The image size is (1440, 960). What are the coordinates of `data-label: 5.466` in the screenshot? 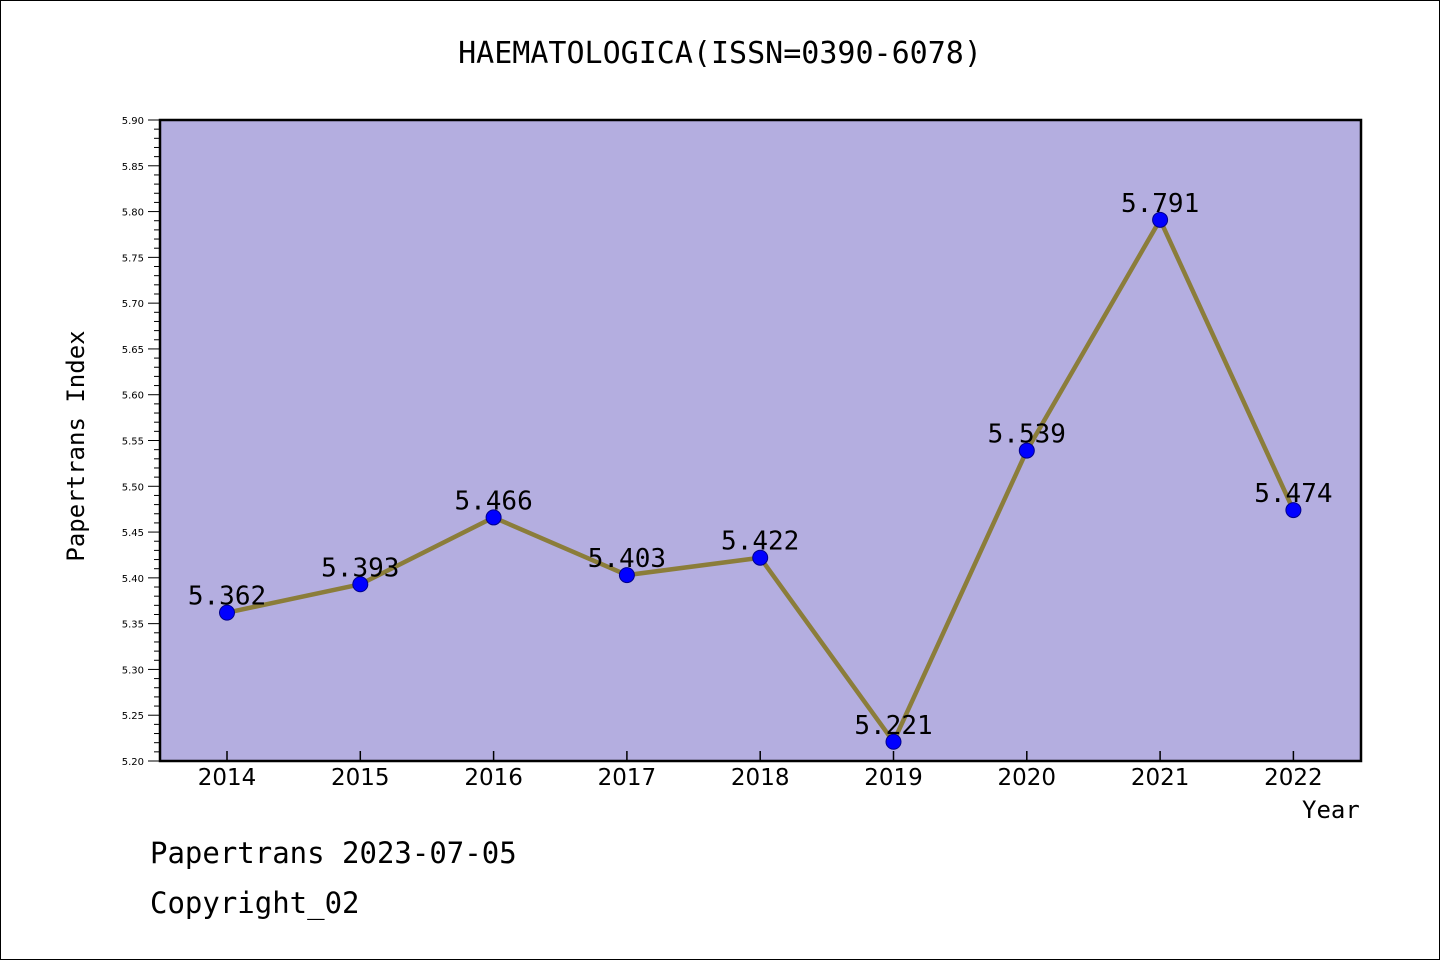 It's located at (493, 501).